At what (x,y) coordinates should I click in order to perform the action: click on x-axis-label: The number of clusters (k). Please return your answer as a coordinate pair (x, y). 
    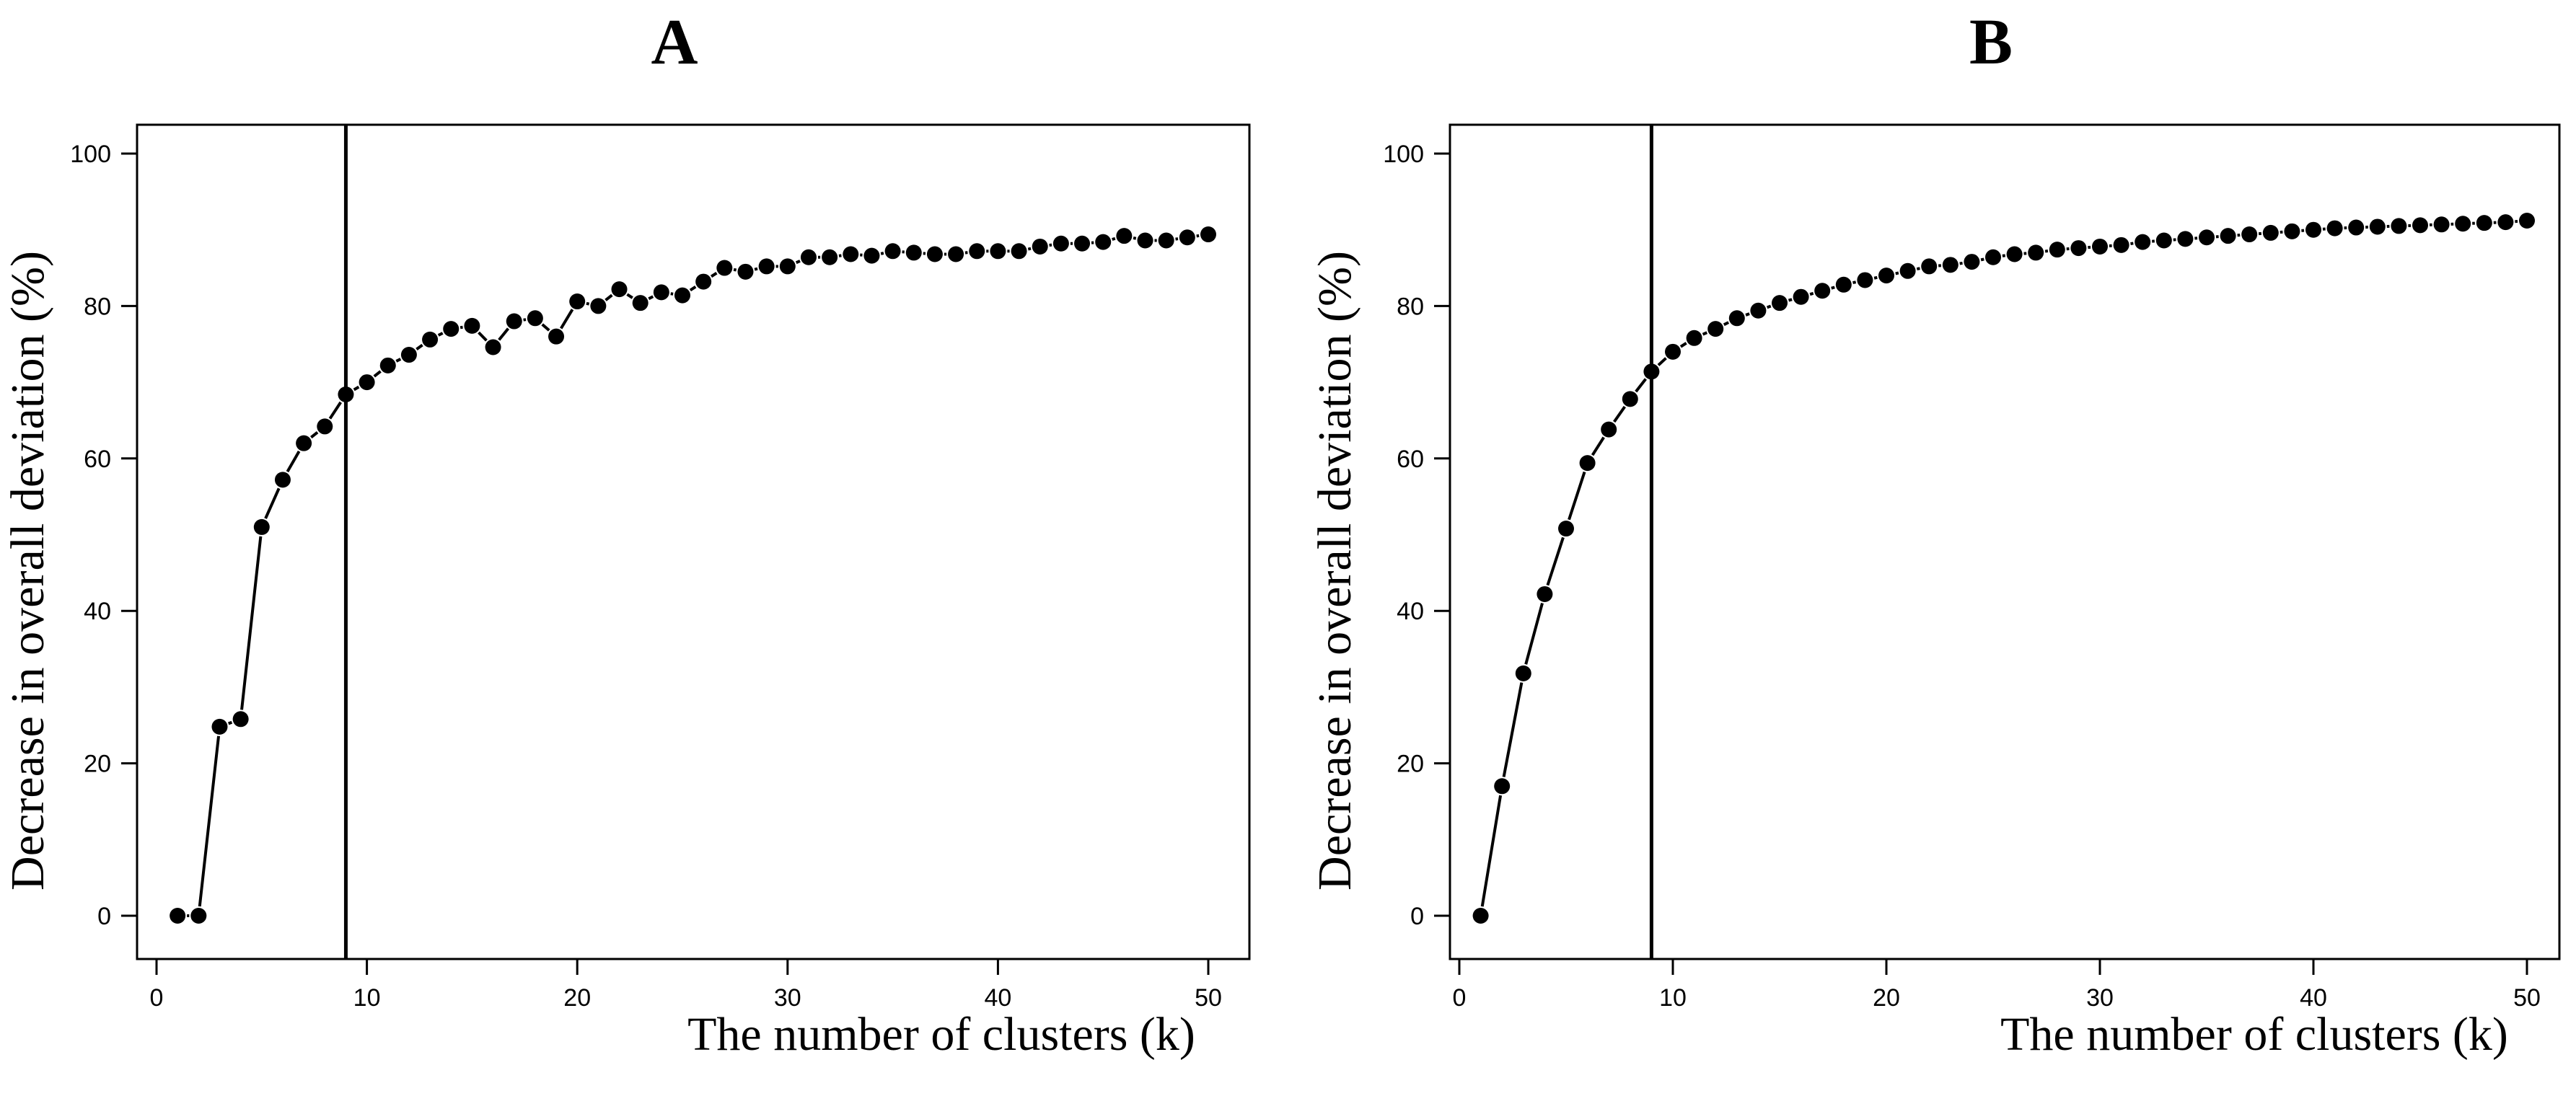
    Looking at the image, I should click on (2254, 1034).